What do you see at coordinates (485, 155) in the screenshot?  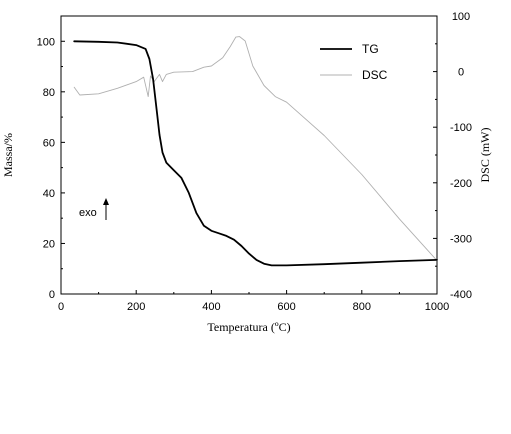 I see `y2-axis-title: DSC (mW)` at bounding box center [485, 155].